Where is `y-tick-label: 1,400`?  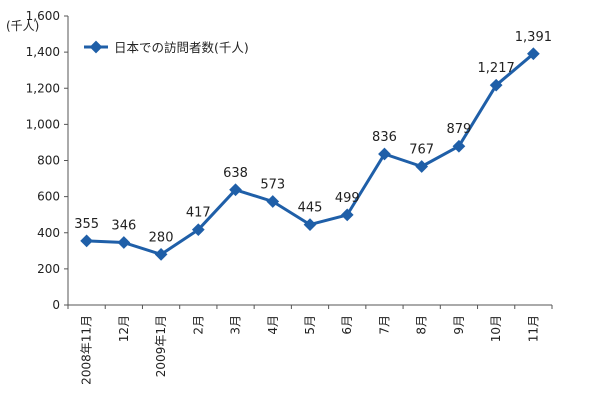
y-tick-label: 1,400 is located at coordinates (43, 52).